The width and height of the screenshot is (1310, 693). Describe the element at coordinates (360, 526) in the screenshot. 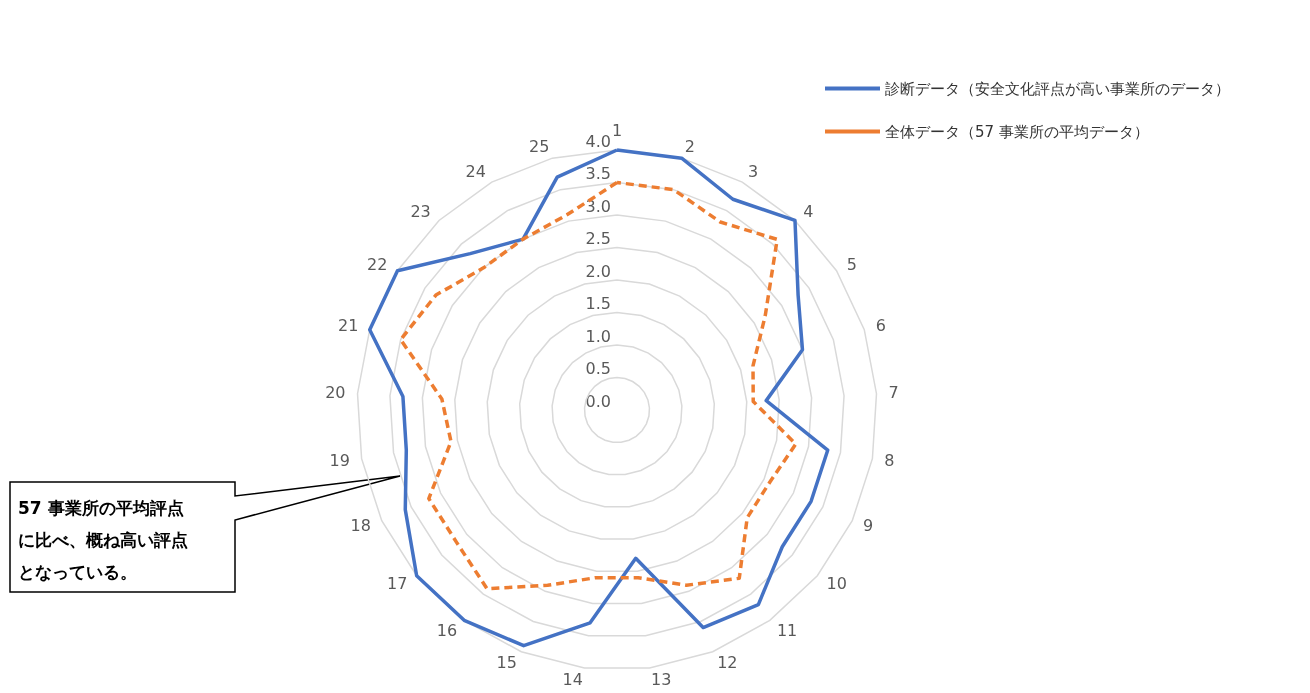

I see `spoke-label: 18` at that location.